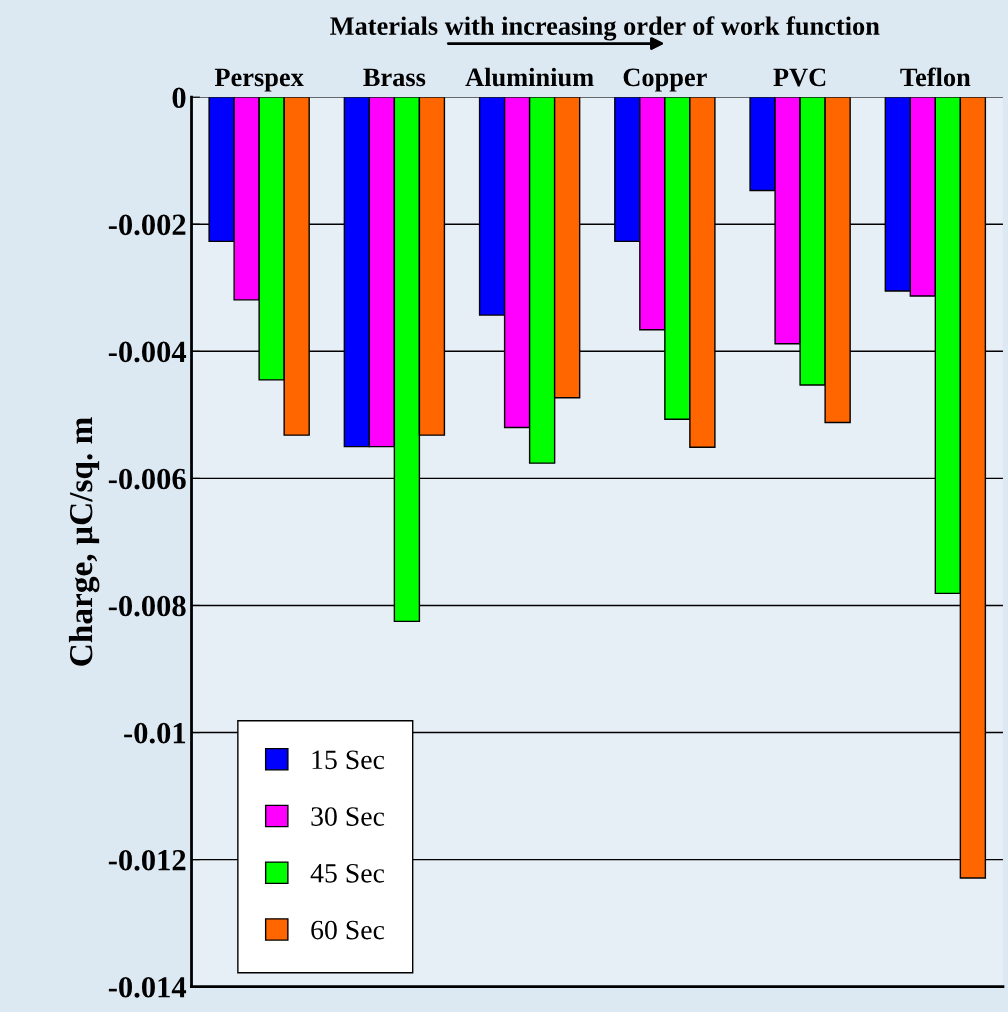 The height and width of the screenshot is (1012, 1008). Describe the element at coordinates (147, 860) in the screenshot. I see `y-tick-label: -0.012` at that location.